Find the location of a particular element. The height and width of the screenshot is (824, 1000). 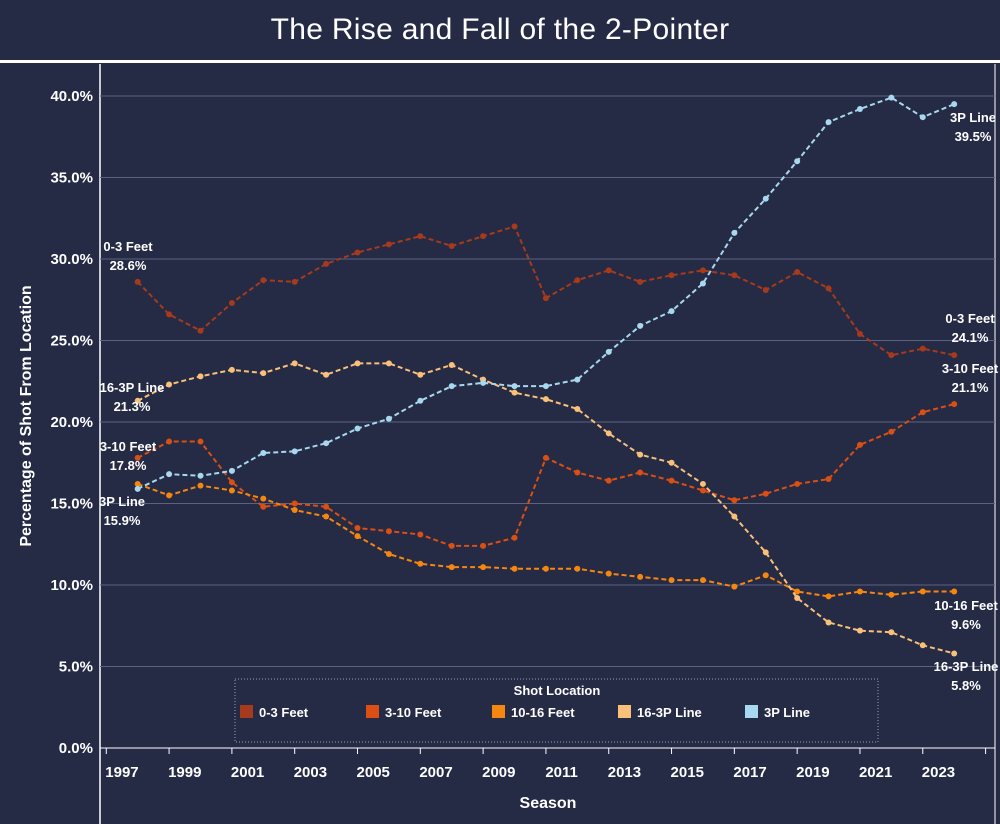

x-tick-label: 2013 is located at coordinates (624, 772).